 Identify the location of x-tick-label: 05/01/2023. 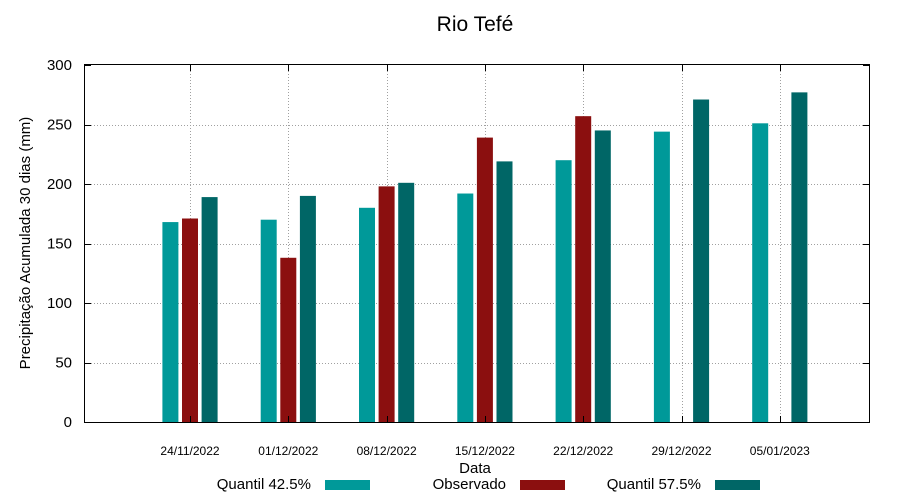
(780, 451).